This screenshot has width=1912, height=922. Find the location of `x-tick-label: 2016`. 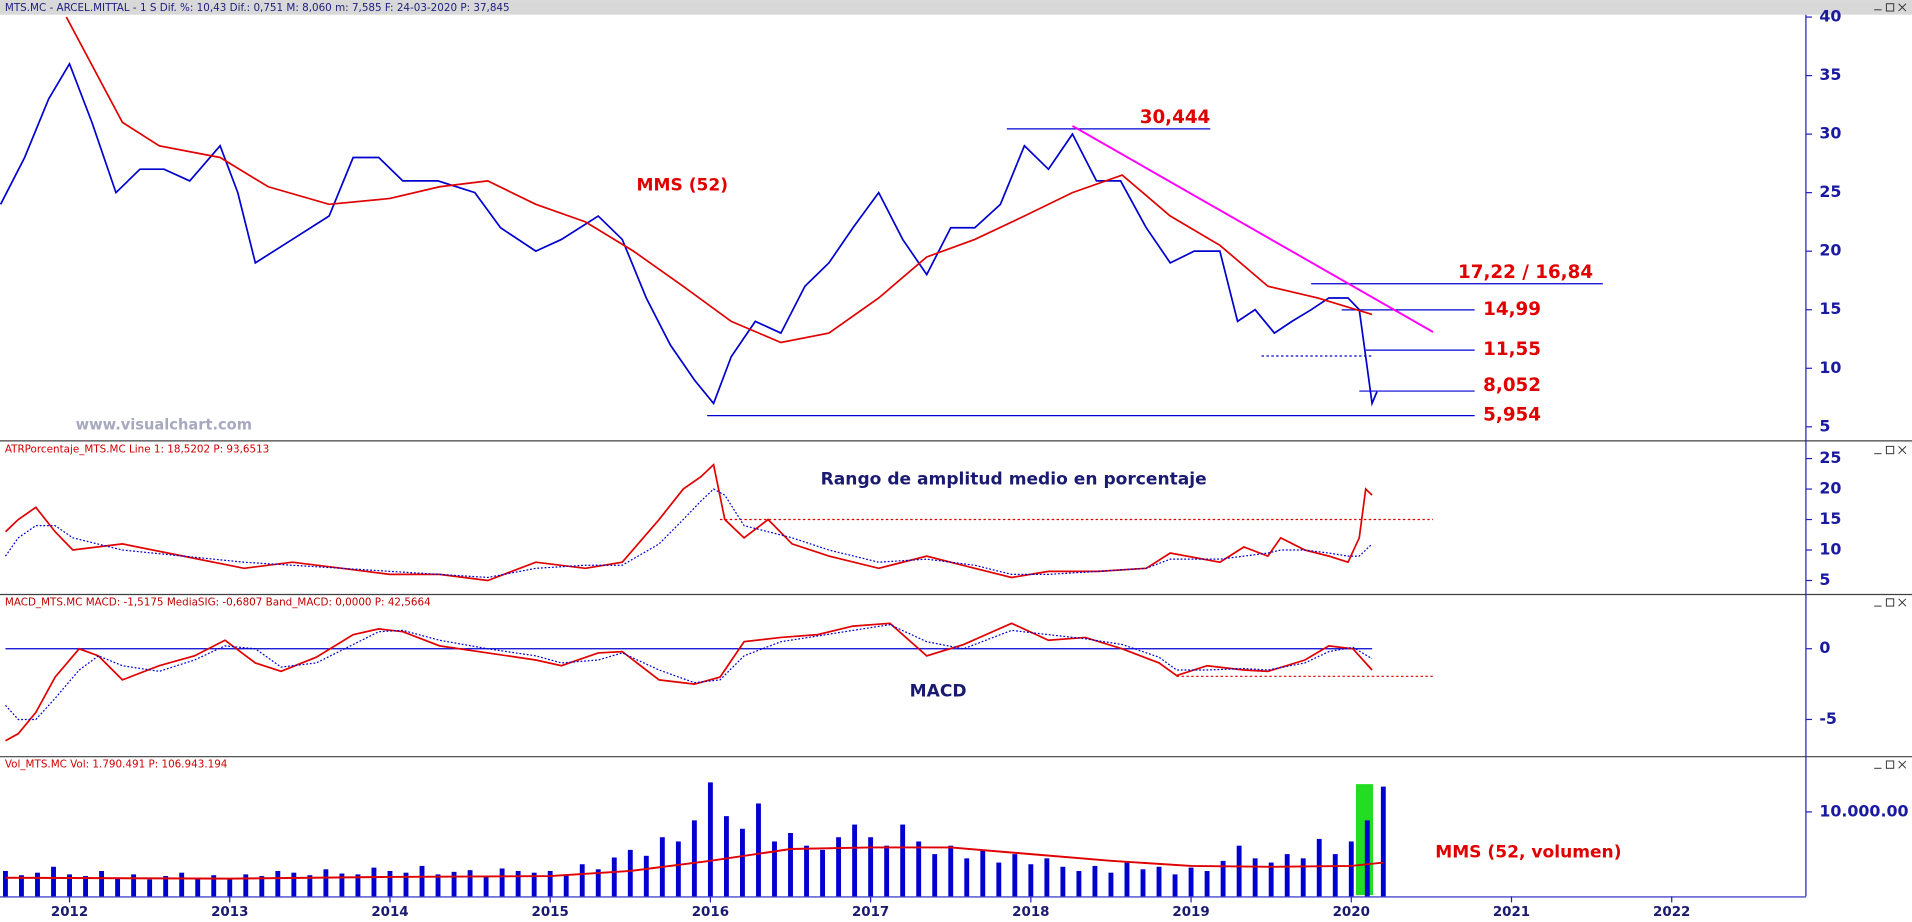

x-tick-label: 2016 is located at coordinates (710, 912).